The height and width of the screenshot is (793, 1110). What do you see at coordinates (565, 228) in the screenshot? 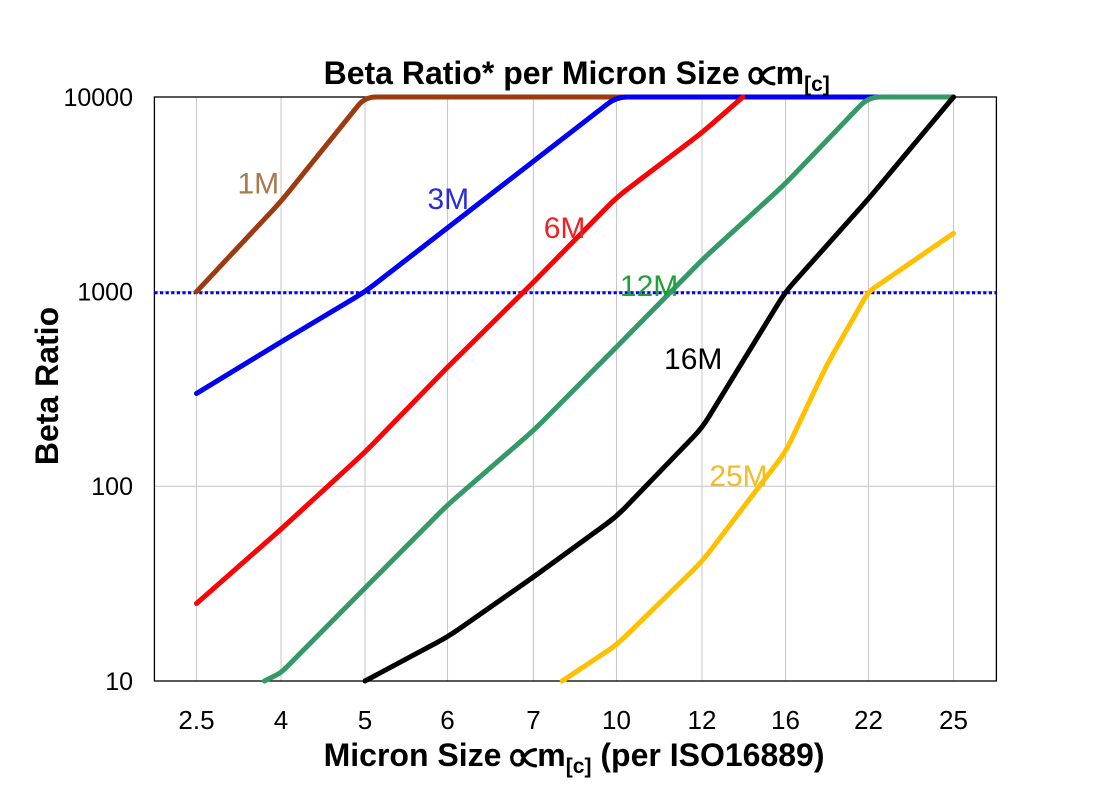
I see `svg-text: 6M` at bounding box center [565, 228].